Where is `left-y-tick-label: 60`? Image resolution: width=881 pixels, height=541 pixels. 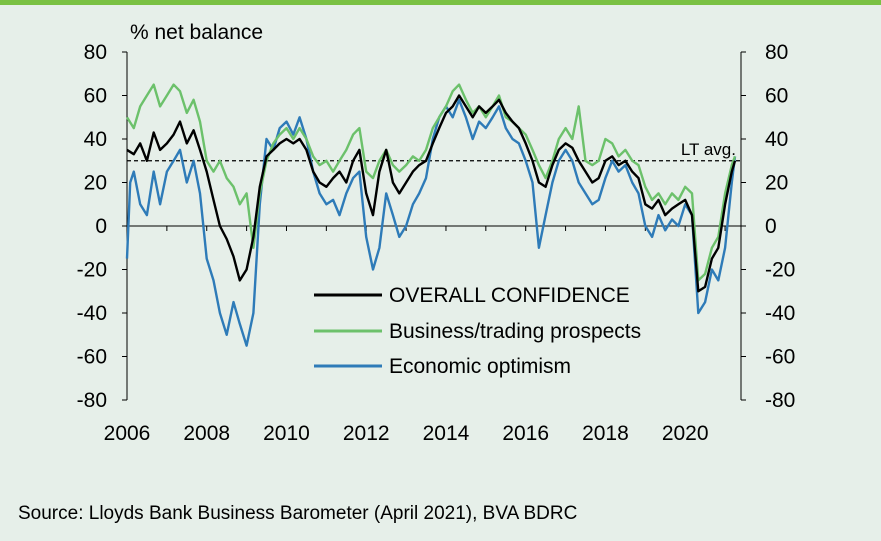
left-y-tick-label: 60 is located at coordinates (95, 96).